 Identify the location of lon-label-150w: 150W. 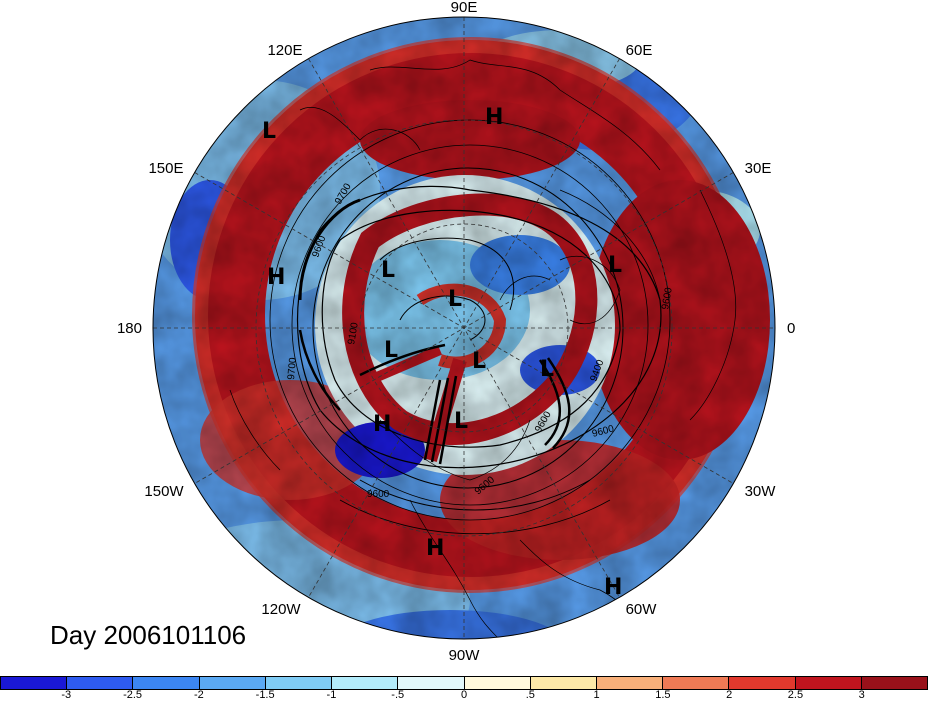
(164, 491).